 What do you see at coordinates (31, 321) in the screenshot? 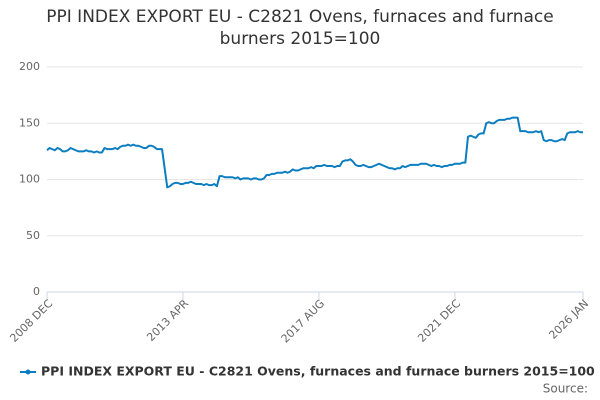
I see `x-tick-label: 2008 DEC` at bounding box center [31, 321].